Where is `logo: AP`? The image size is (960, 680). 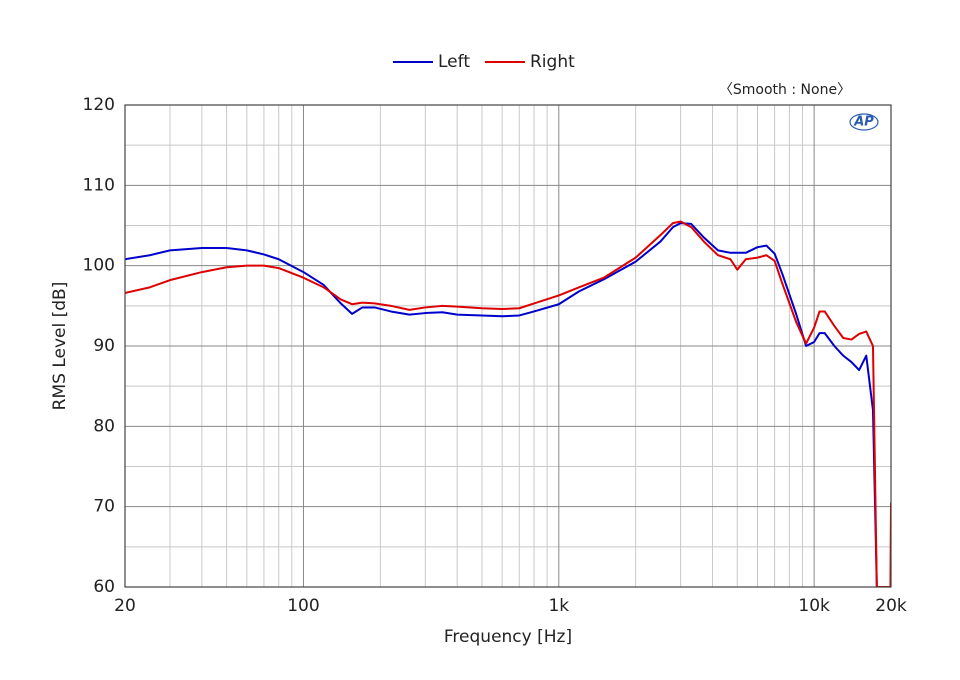
logo: AP is located at coordinates (863, 122).